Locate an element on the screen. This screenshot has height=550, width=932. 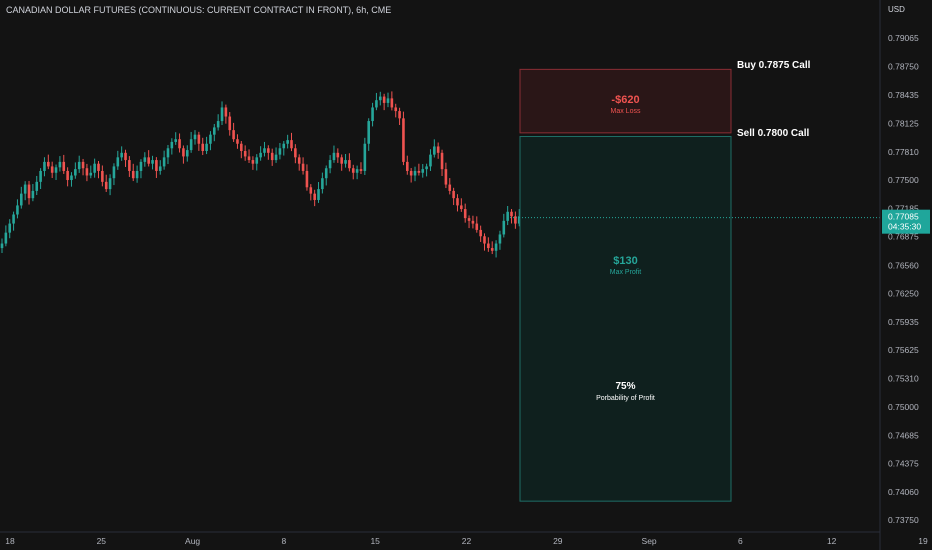
x-tick-label: 18 is located at coordinates (10, 541).